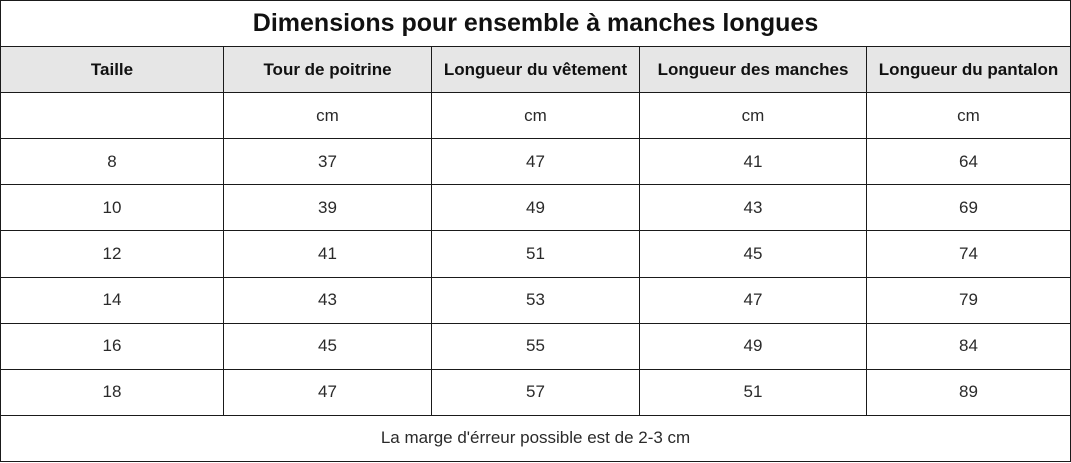 This screenshot has height=463, width=1071. Describe the element at coordinates (968, 254) in the screenshot. I see `value-cell: 74` at that location.